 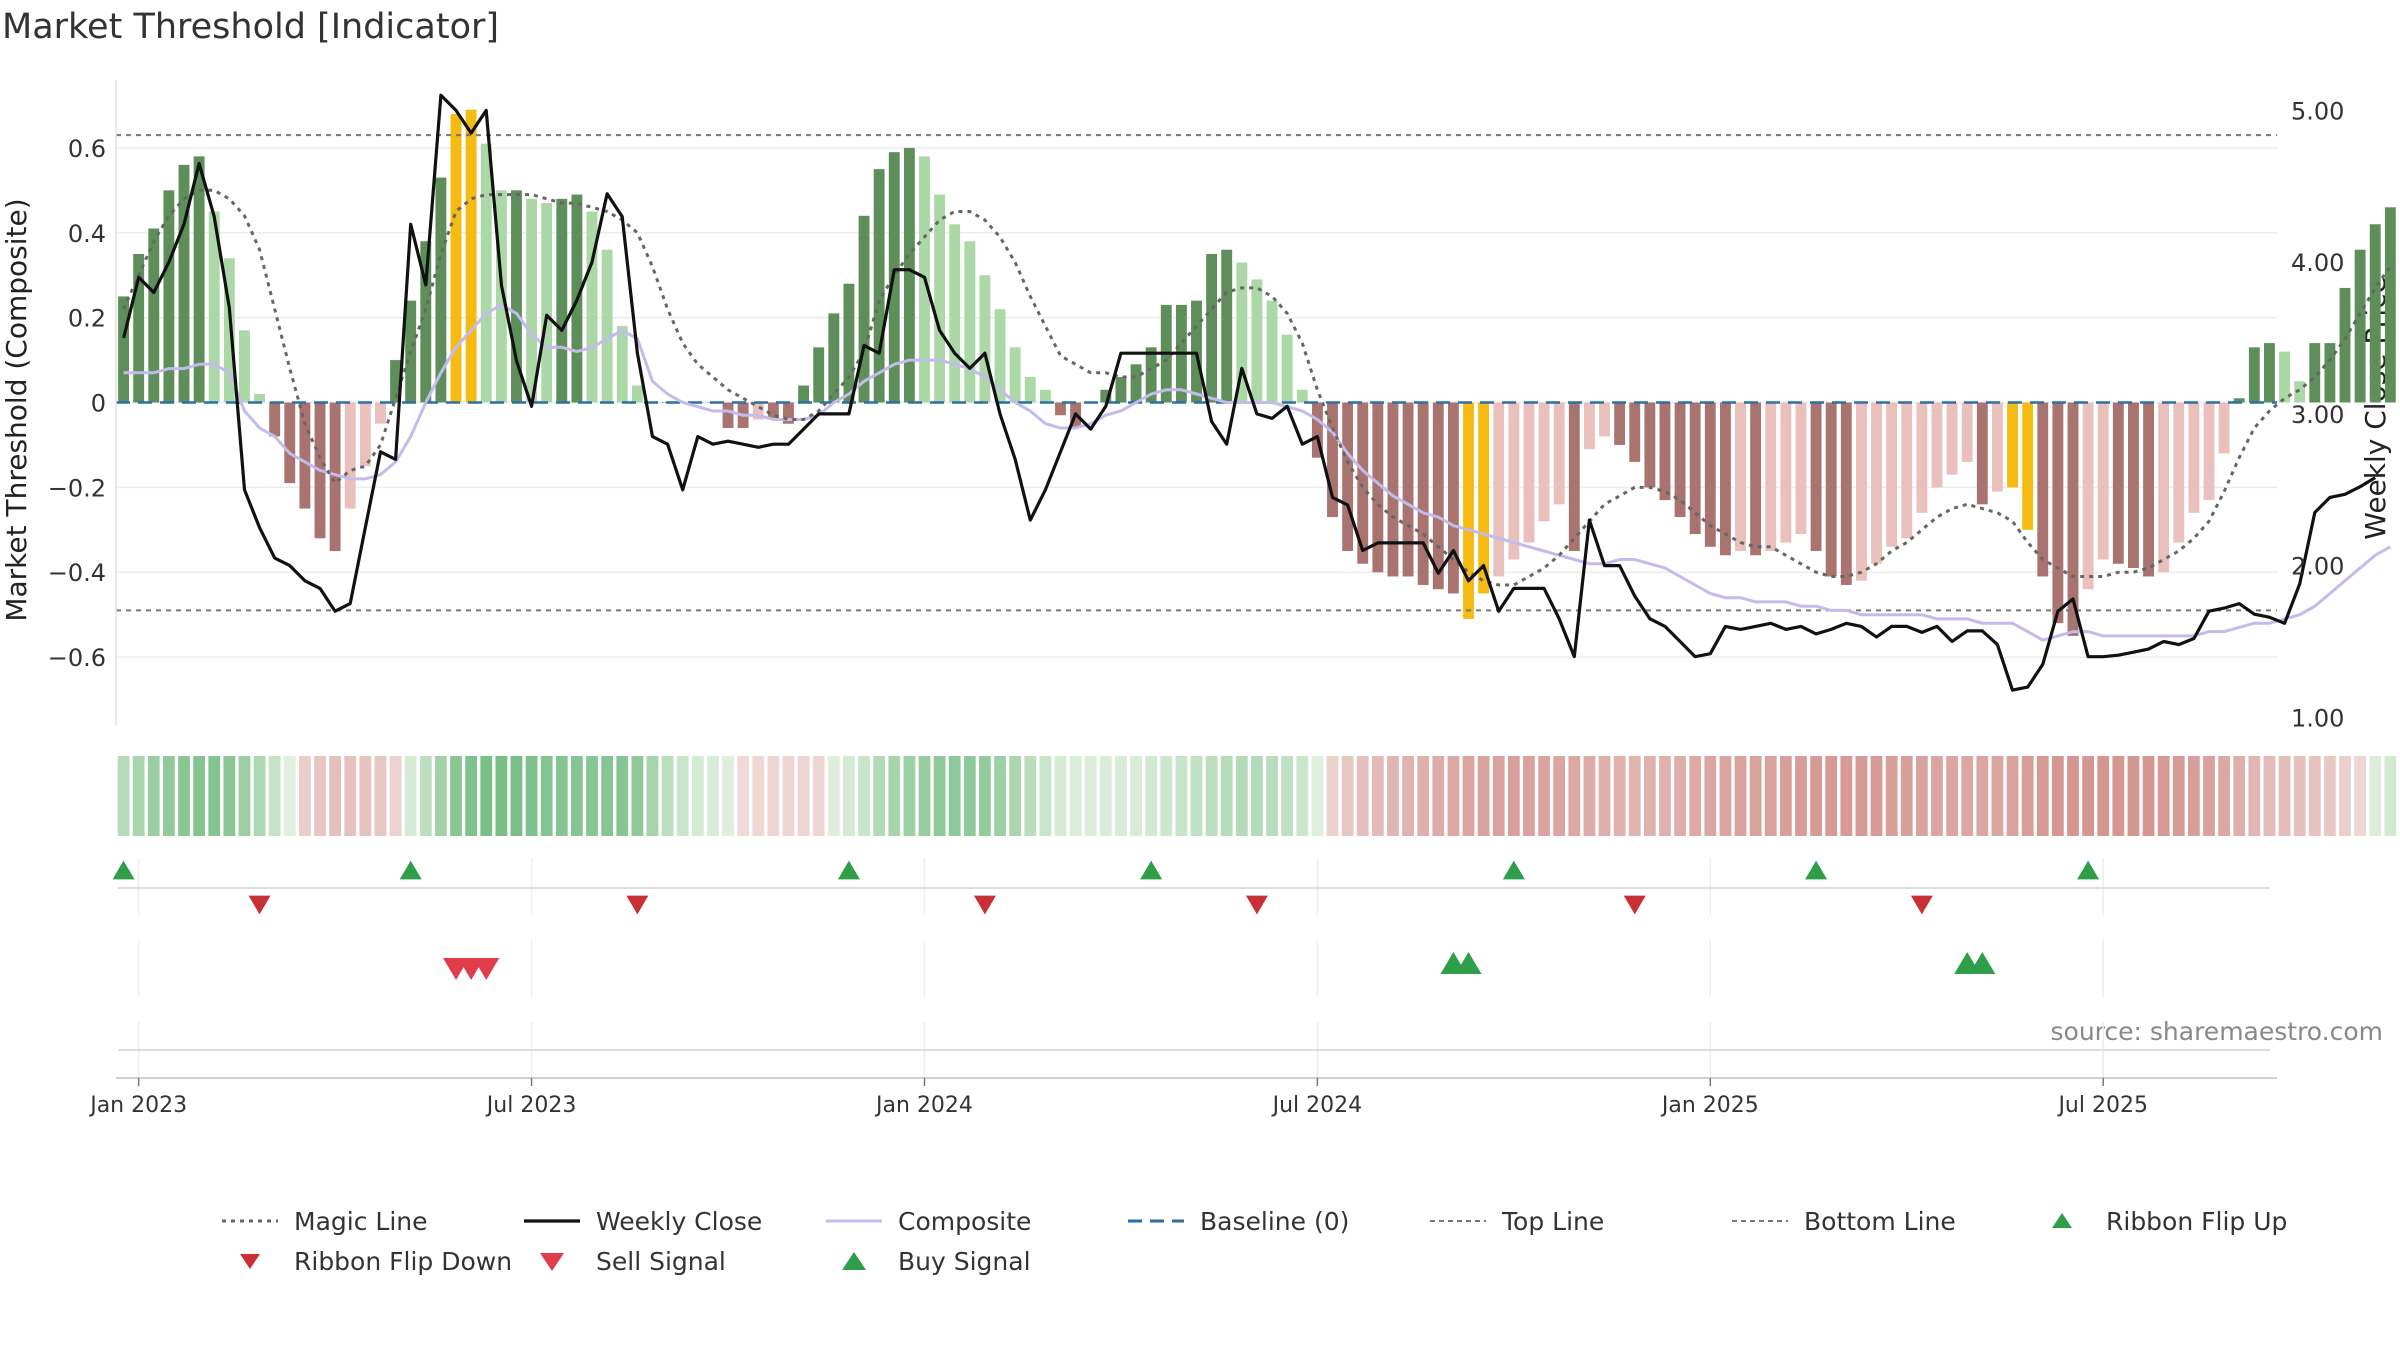 What do you see at coordinates (361, 1221) in the screenshot?
I see `legend-label: Magic Line` at bounding box center [361, 1221].